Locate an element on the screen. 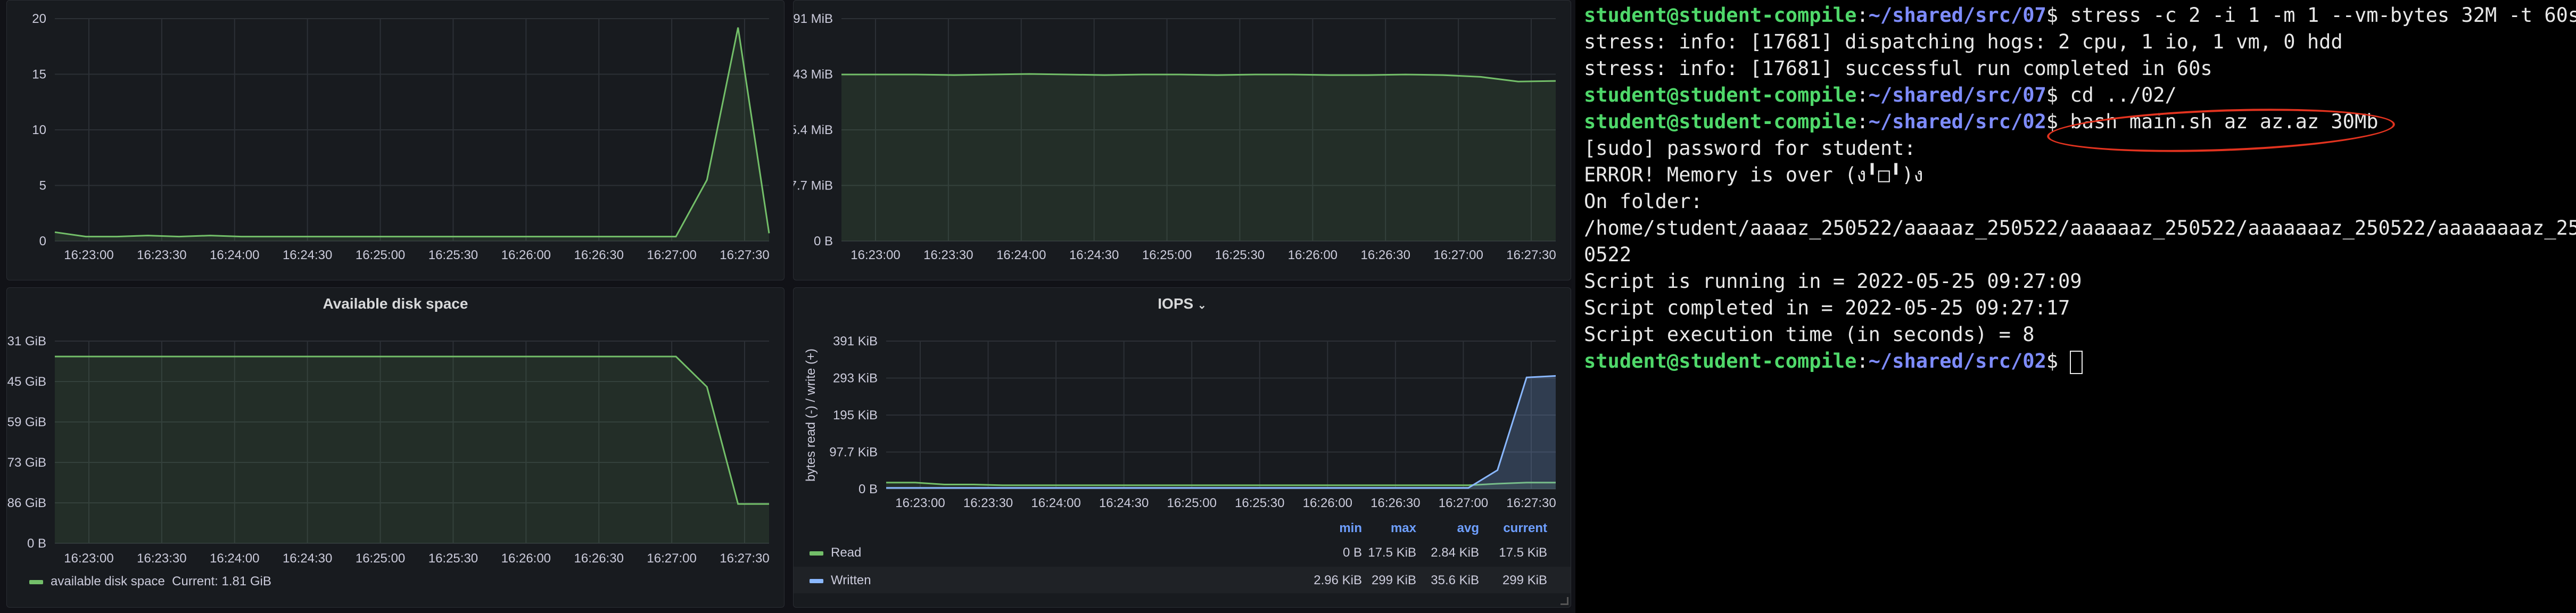 Image resolution: width=2576 pixels, height=613 pixels. legend-header-min: min is located at coordinates (1350, 528).